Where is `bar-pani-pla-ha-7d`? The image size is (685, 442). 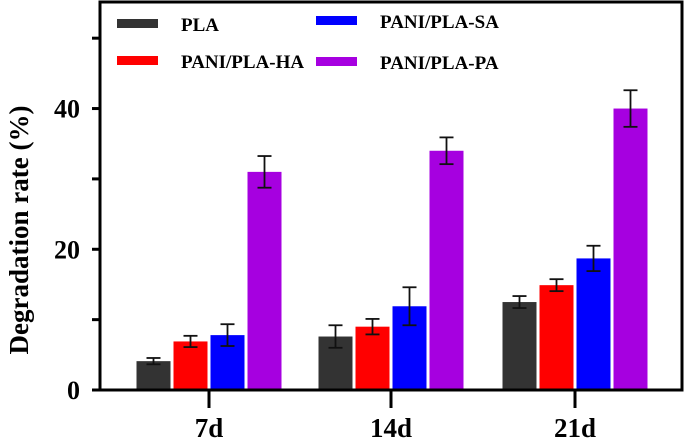
bar-pani-pla-ha-7d is located at coordinates (190, 365).